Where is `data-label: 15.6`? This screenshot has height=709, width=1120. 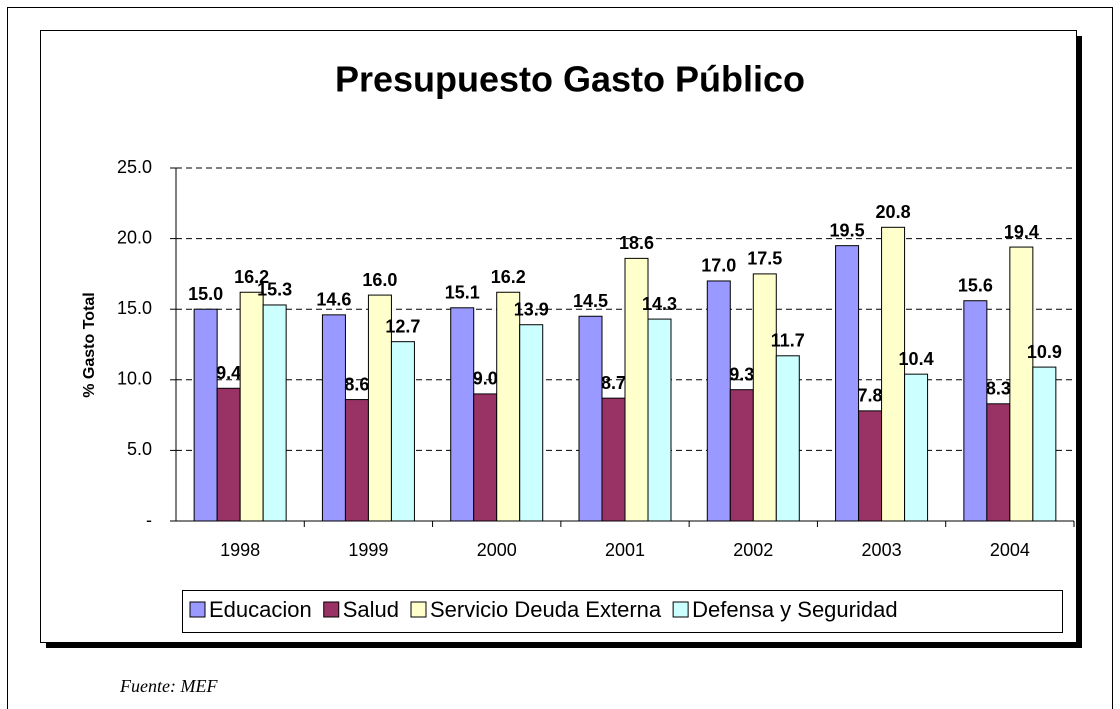 data-label: 15.6 is located at coordinates (975, 285).